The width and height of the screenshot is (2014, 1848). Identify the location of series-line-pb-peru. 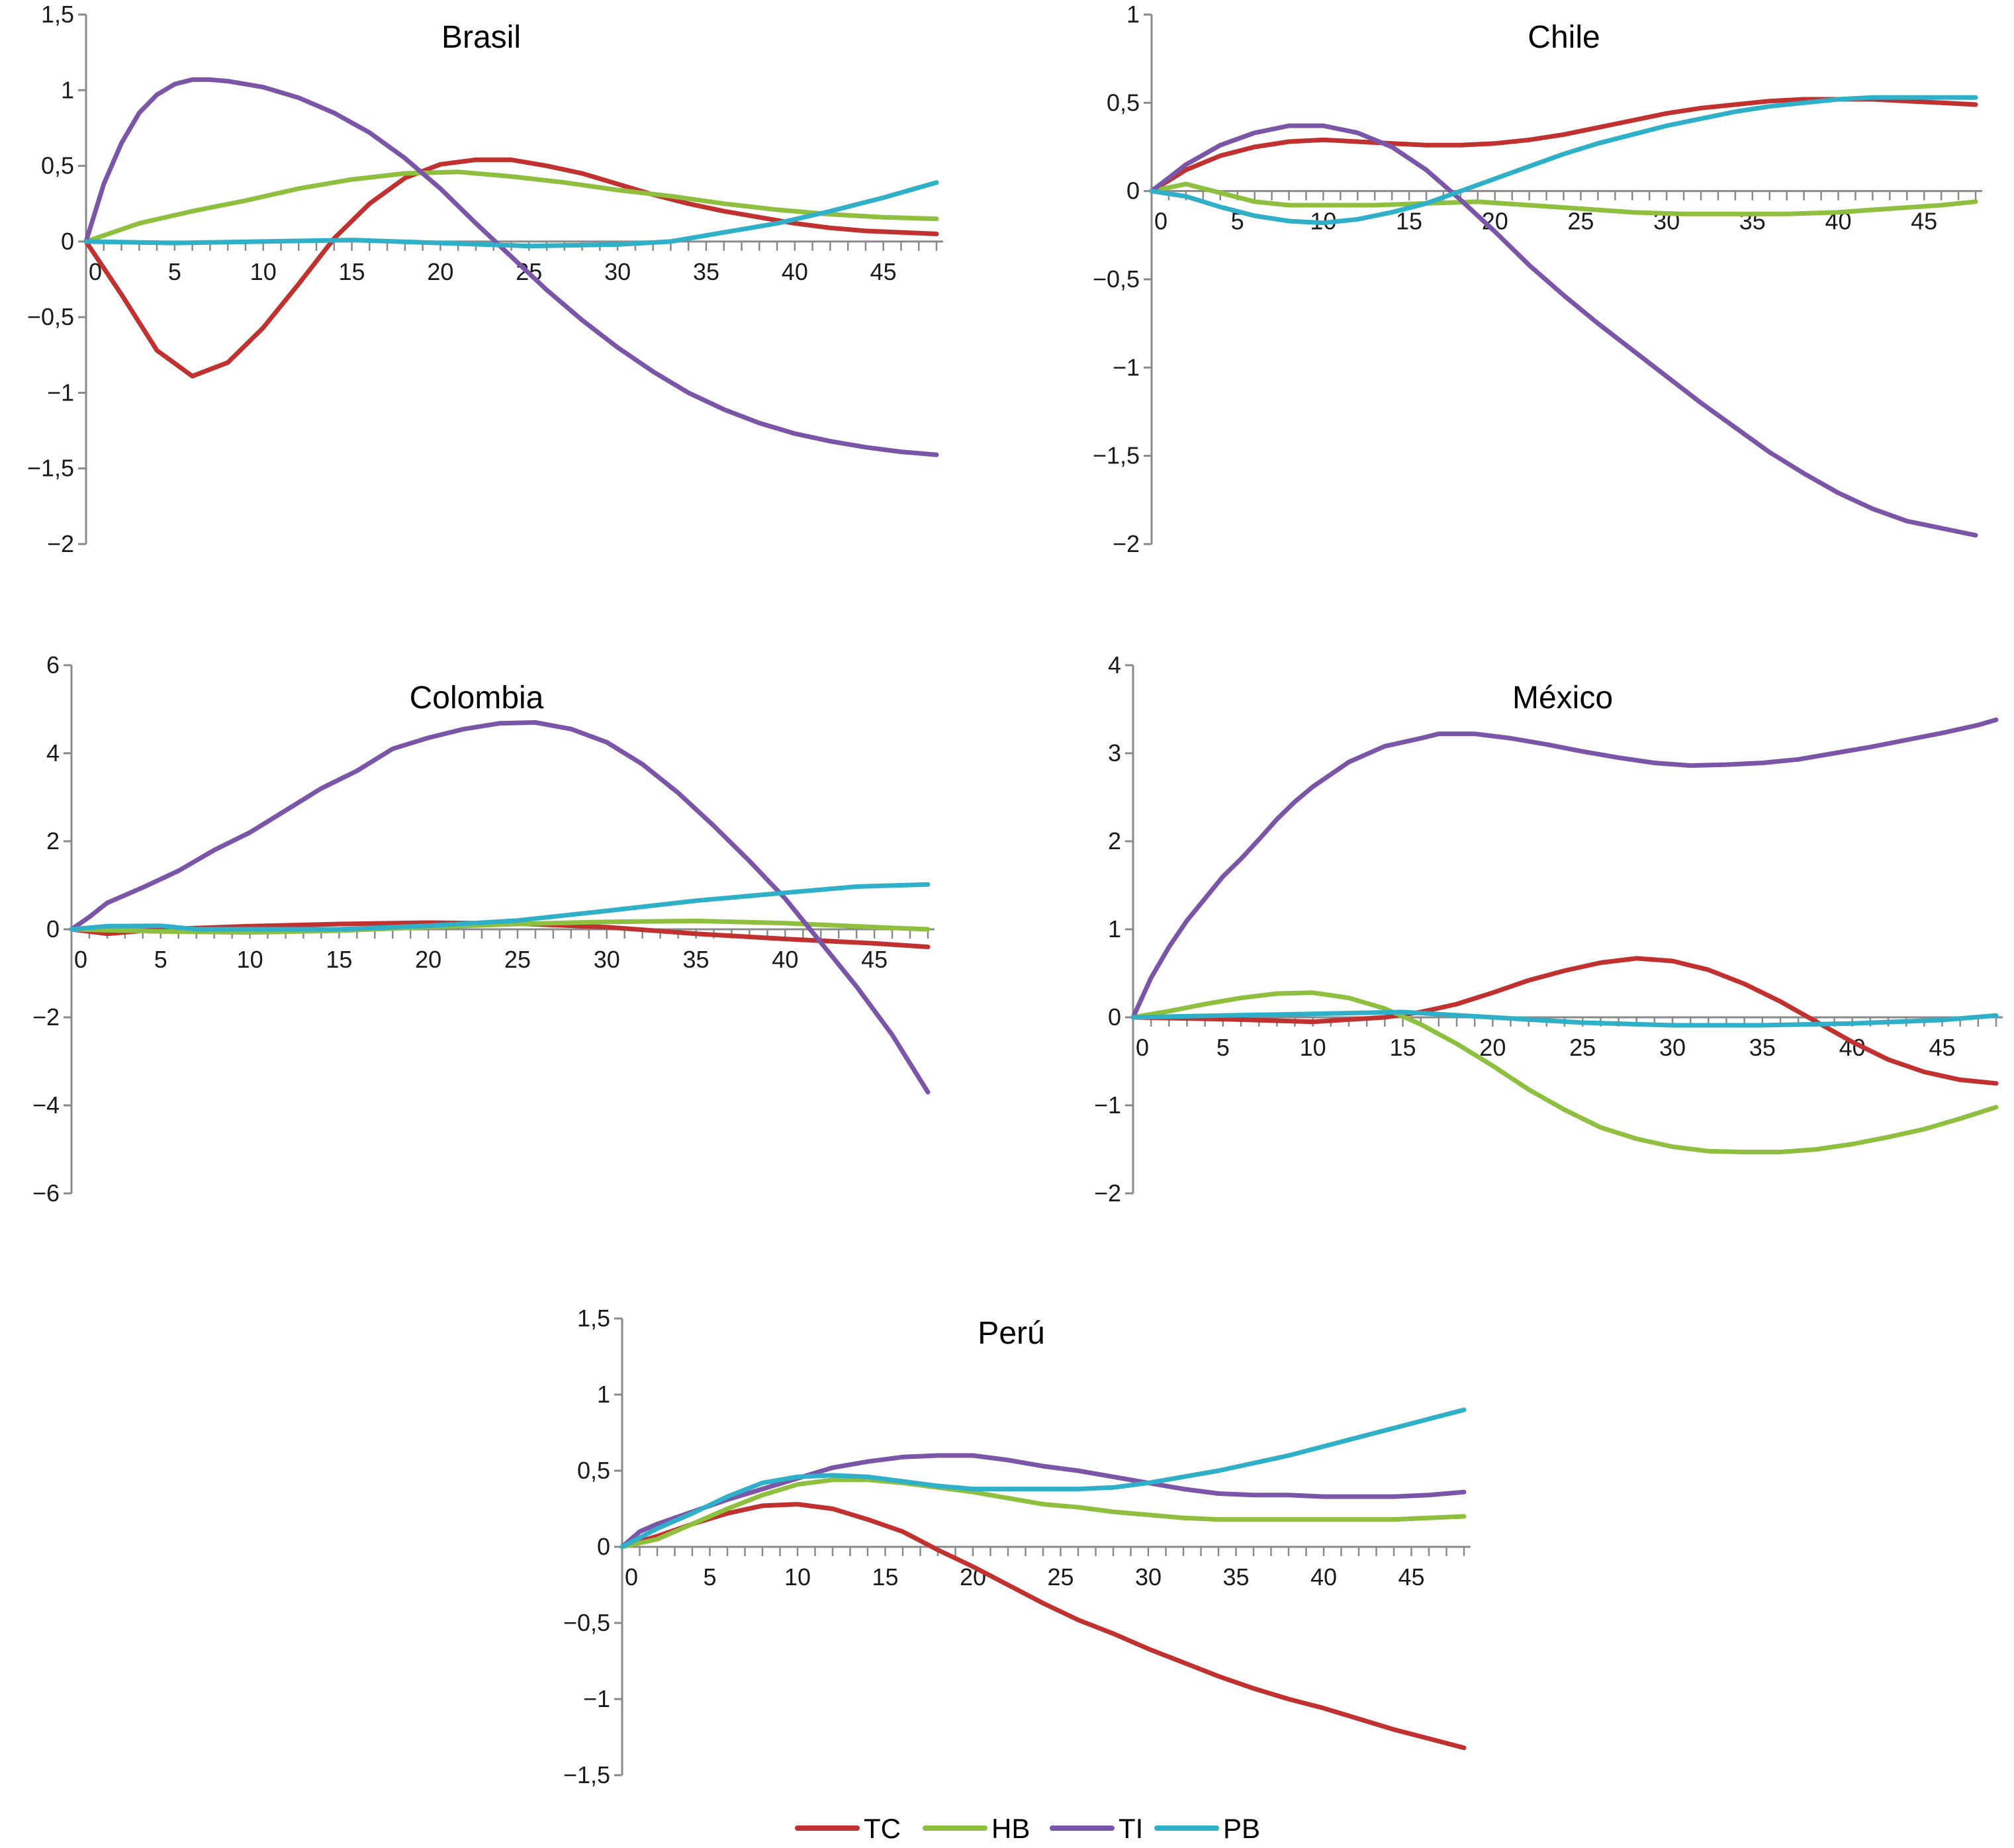
(1043, 1478).